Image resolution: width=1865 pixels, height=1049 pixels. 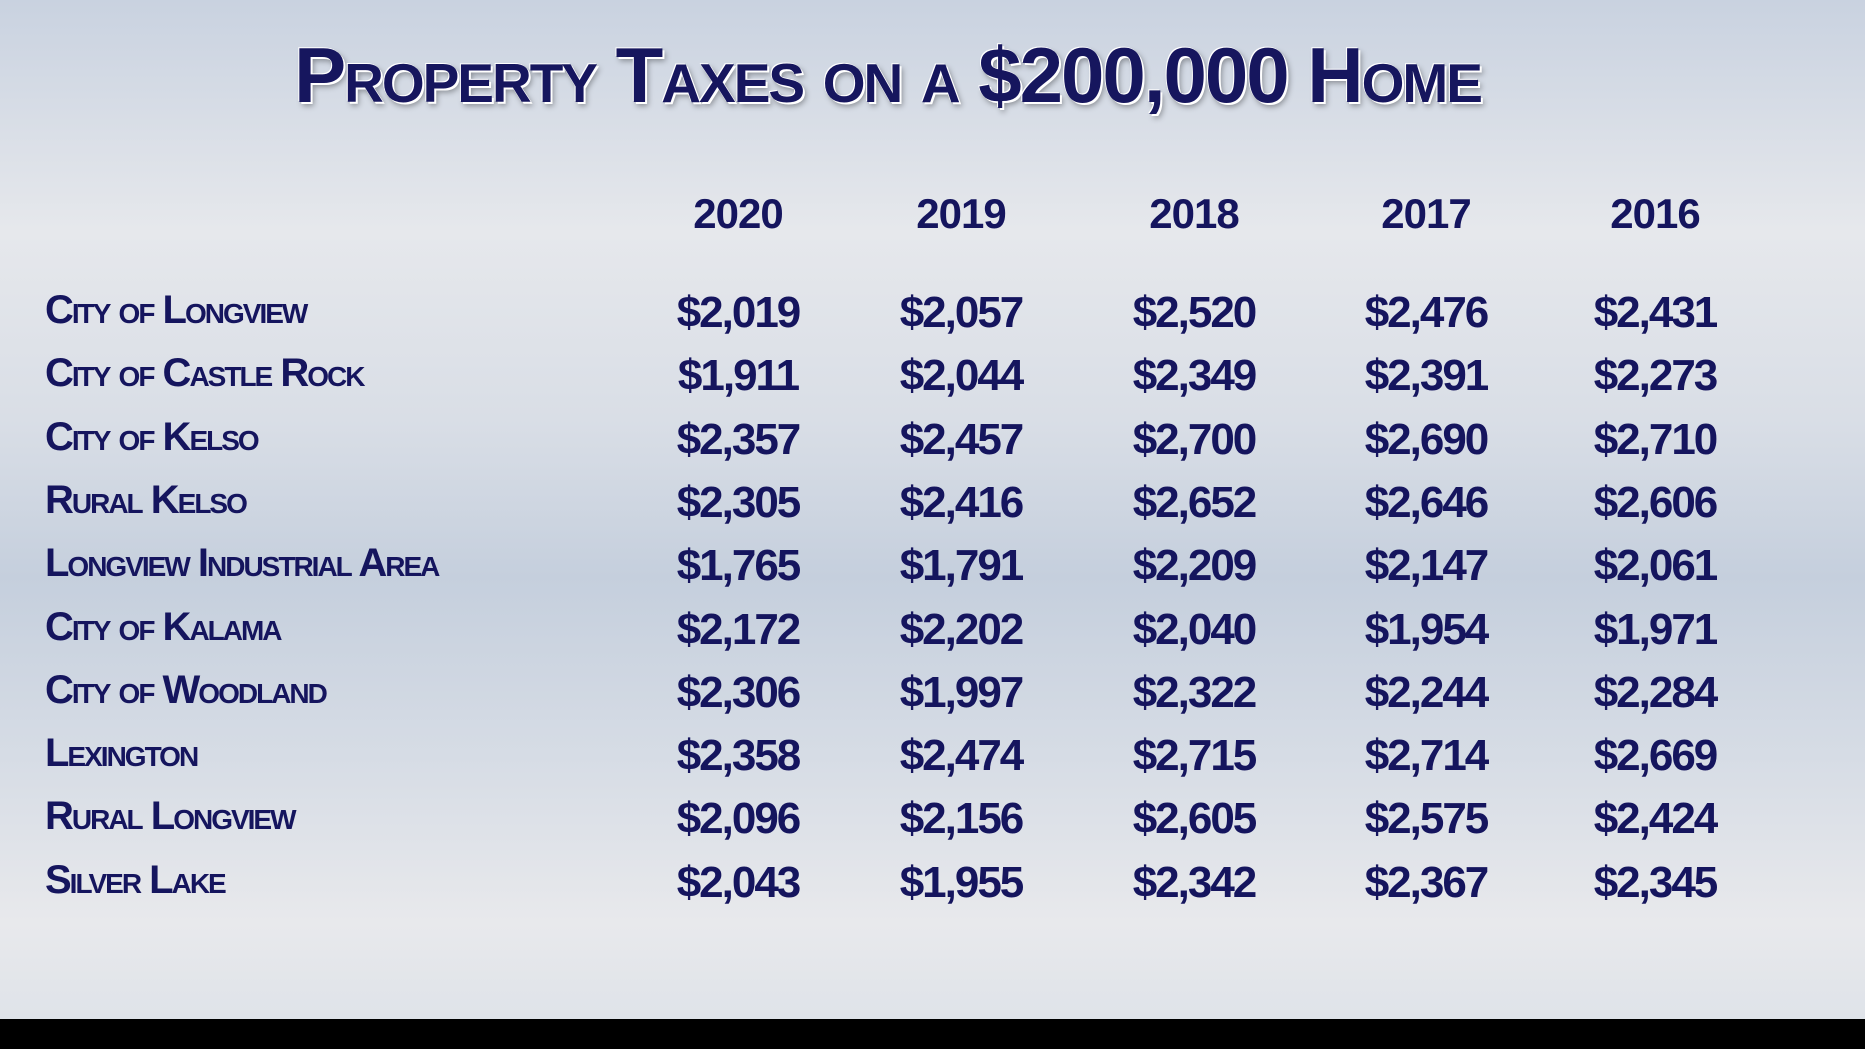 I want to click on tax-value: $2,019, so click(x=739, y=312).